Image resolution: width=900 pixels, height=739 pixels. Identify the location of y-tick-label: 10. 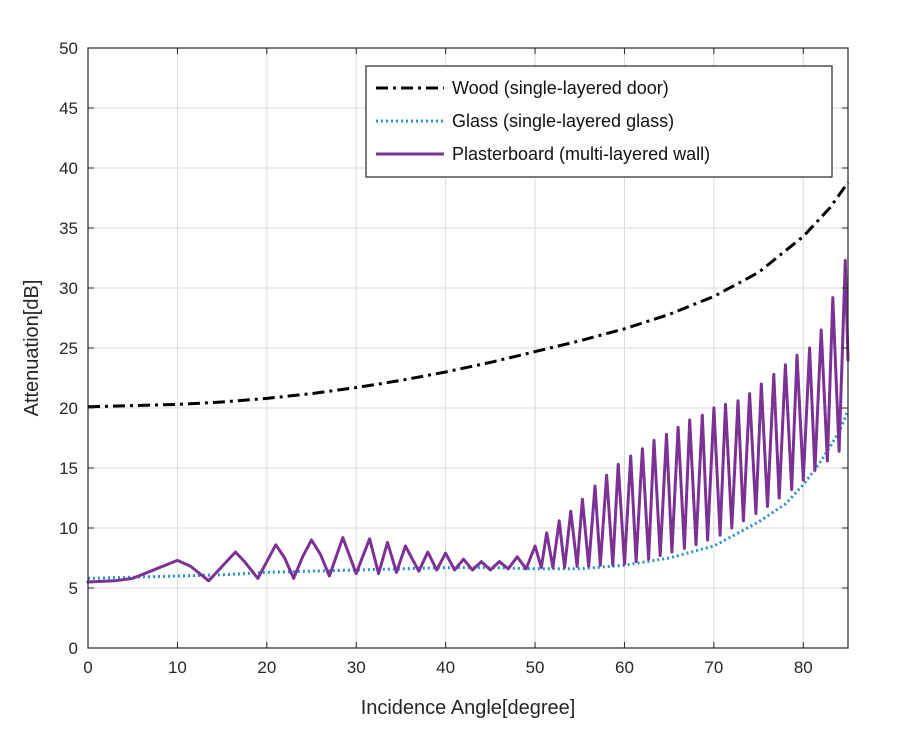
(68, 528).